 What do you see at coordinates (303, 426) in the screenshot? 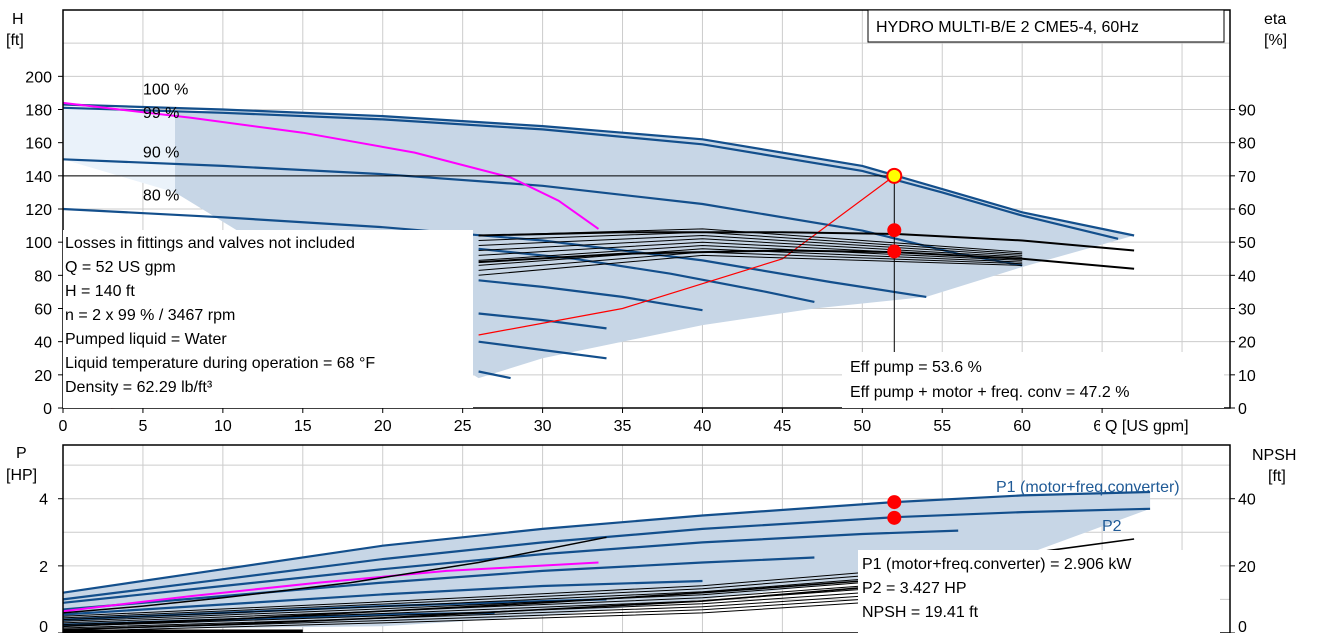
I see `x-tick-label: 15` at bounding box center [303, 426].